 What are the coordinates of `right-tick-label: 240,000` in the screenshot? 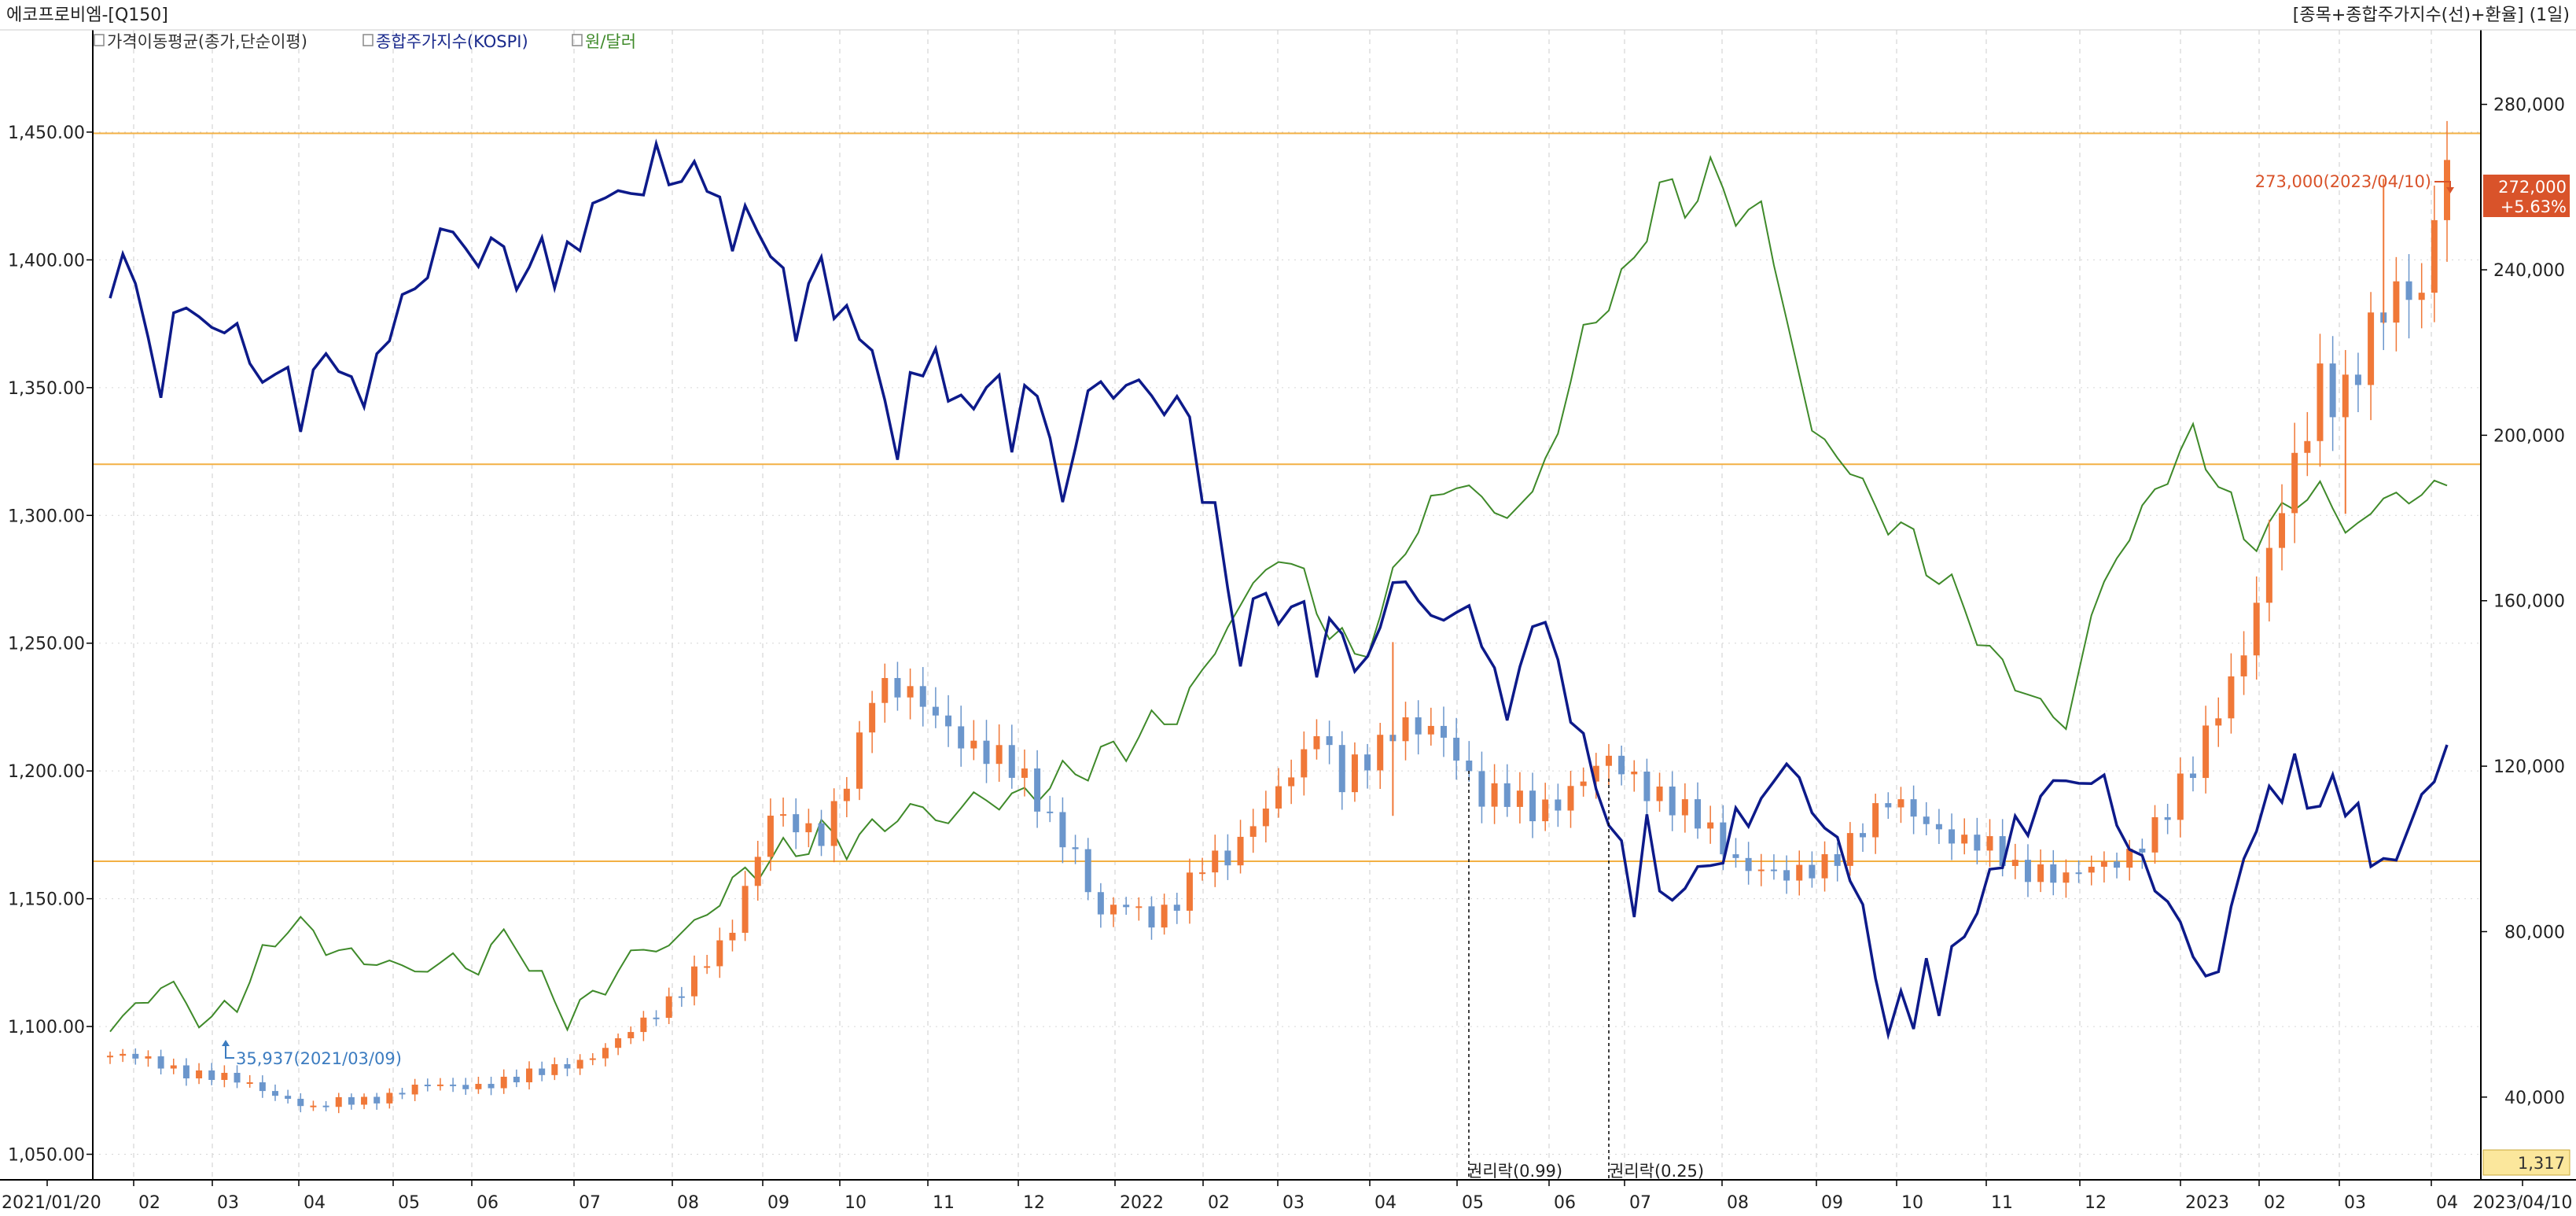 It's located at (2529, 271).